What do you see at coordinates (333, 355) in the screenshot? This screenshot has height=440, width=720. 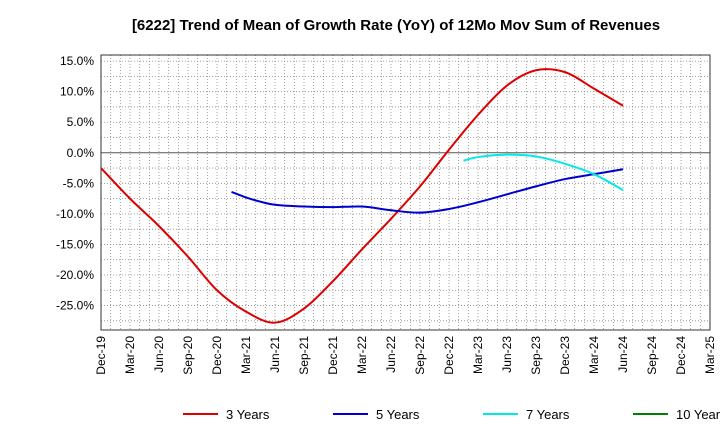 I see `x-tick-label: Dec-21` at bounding box center [333, 355].